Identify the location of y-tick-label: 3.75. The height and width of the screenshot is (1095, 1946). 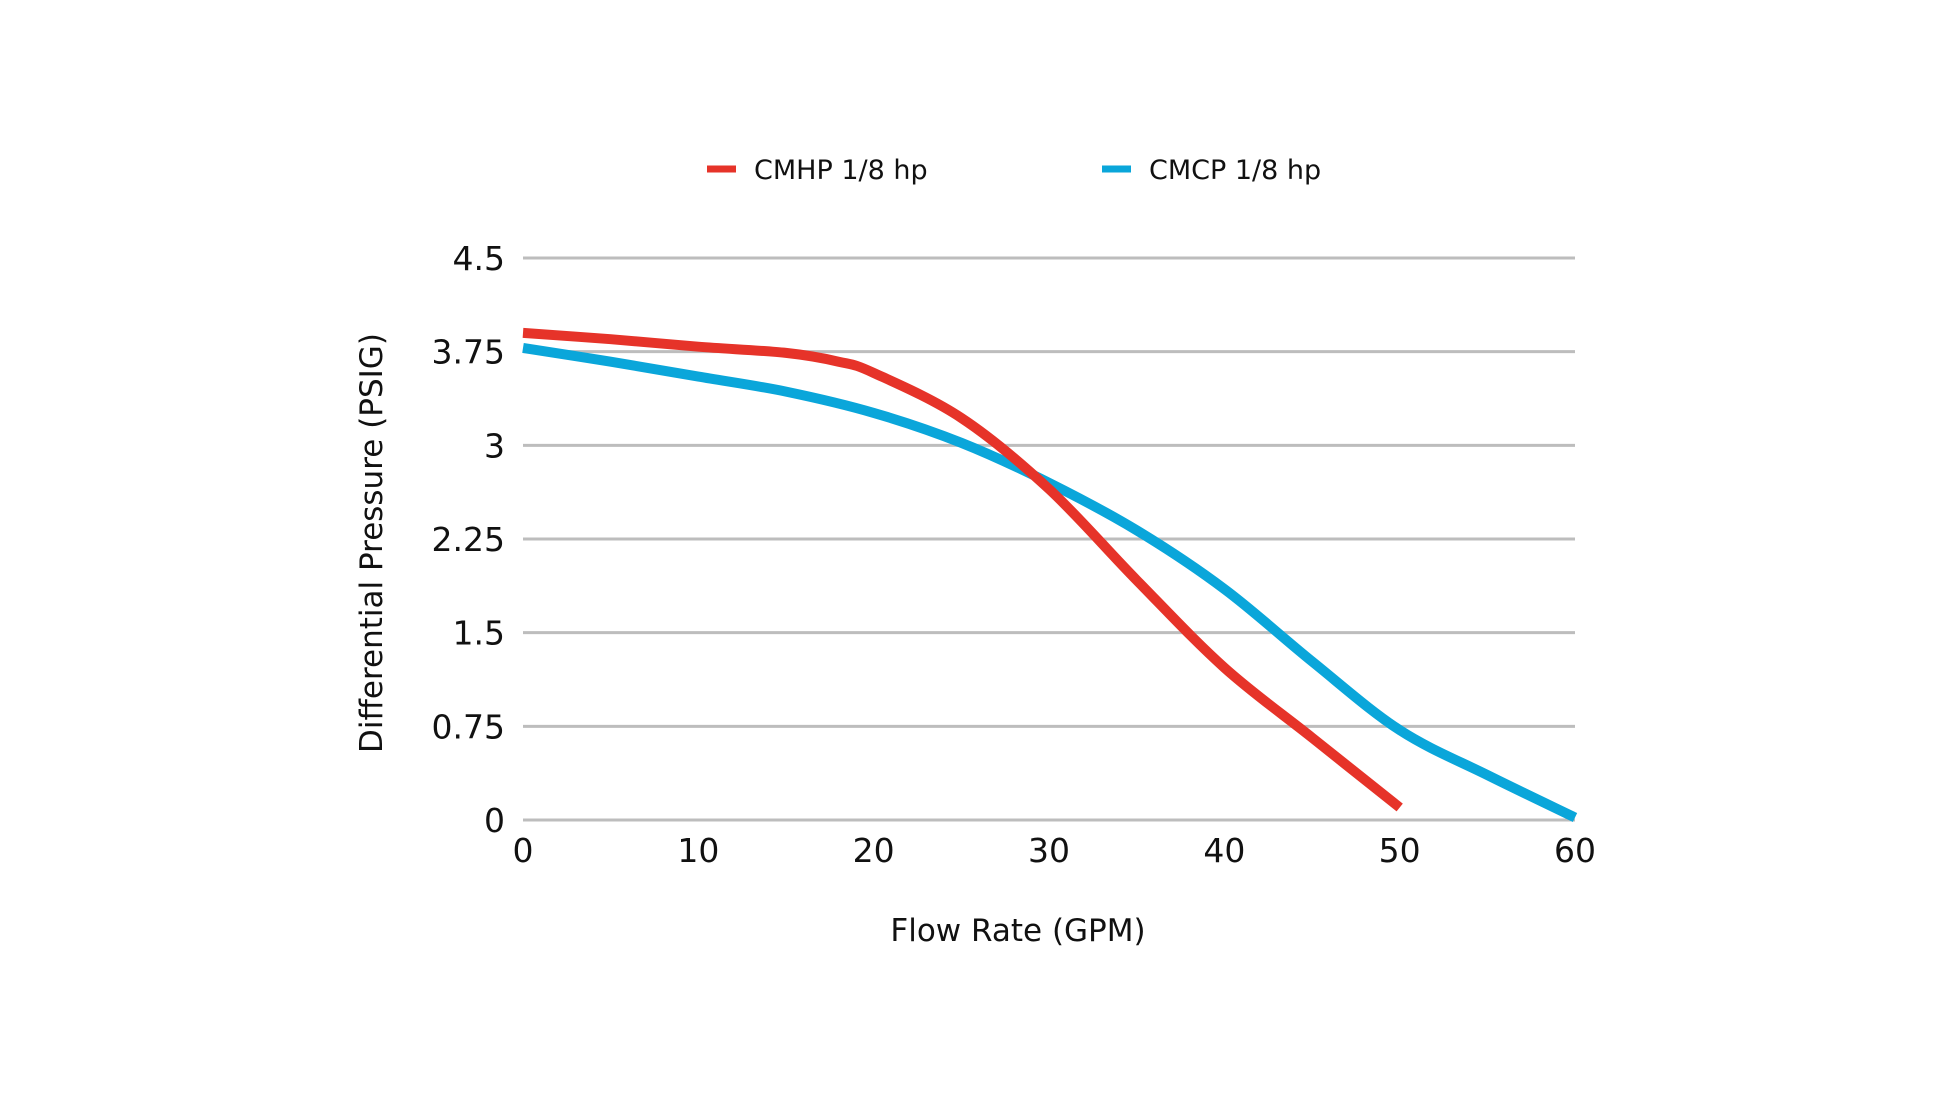
(468, 352).